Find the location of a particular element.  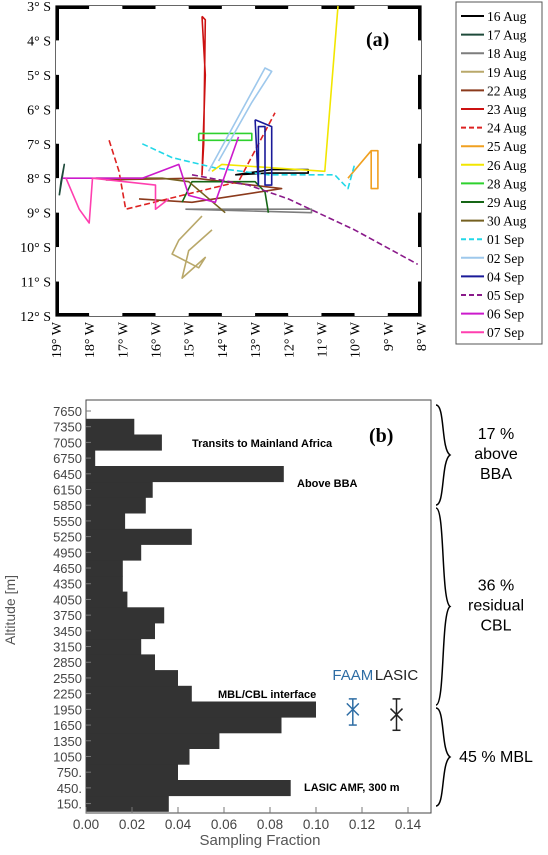

histogram-y-axis-label: Altitude [m] is located at coordinates (10, 610).